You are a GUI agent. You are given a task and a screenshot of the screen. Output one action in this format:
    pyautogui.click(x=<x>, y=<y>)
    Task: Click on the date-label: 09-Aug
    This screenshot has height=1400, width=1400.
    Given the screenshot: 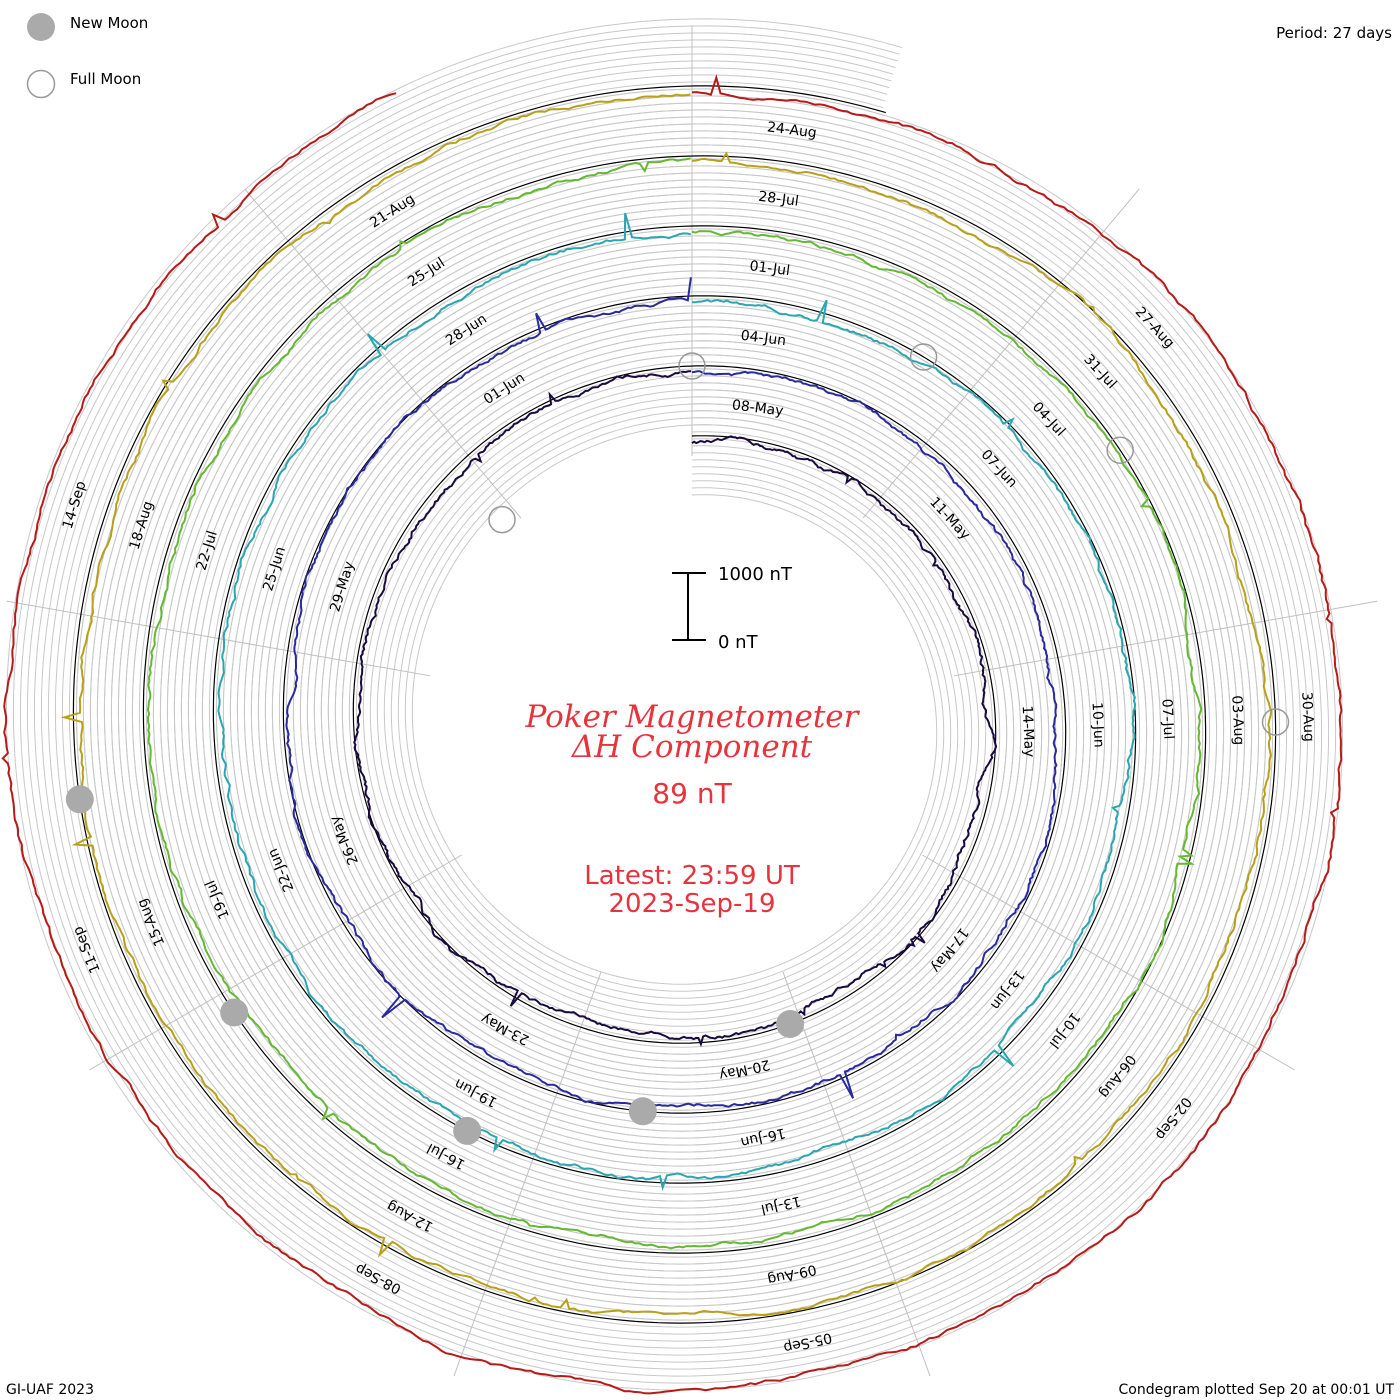 What is the action you would take?
    pyautogui.click(x=792, y=1274)
    